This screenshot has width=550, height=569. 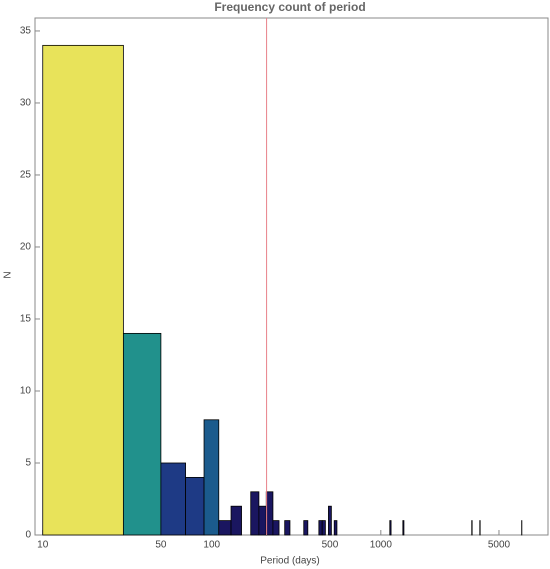 I want to click on y-tick-label: 35, so click(x=26, y=31).